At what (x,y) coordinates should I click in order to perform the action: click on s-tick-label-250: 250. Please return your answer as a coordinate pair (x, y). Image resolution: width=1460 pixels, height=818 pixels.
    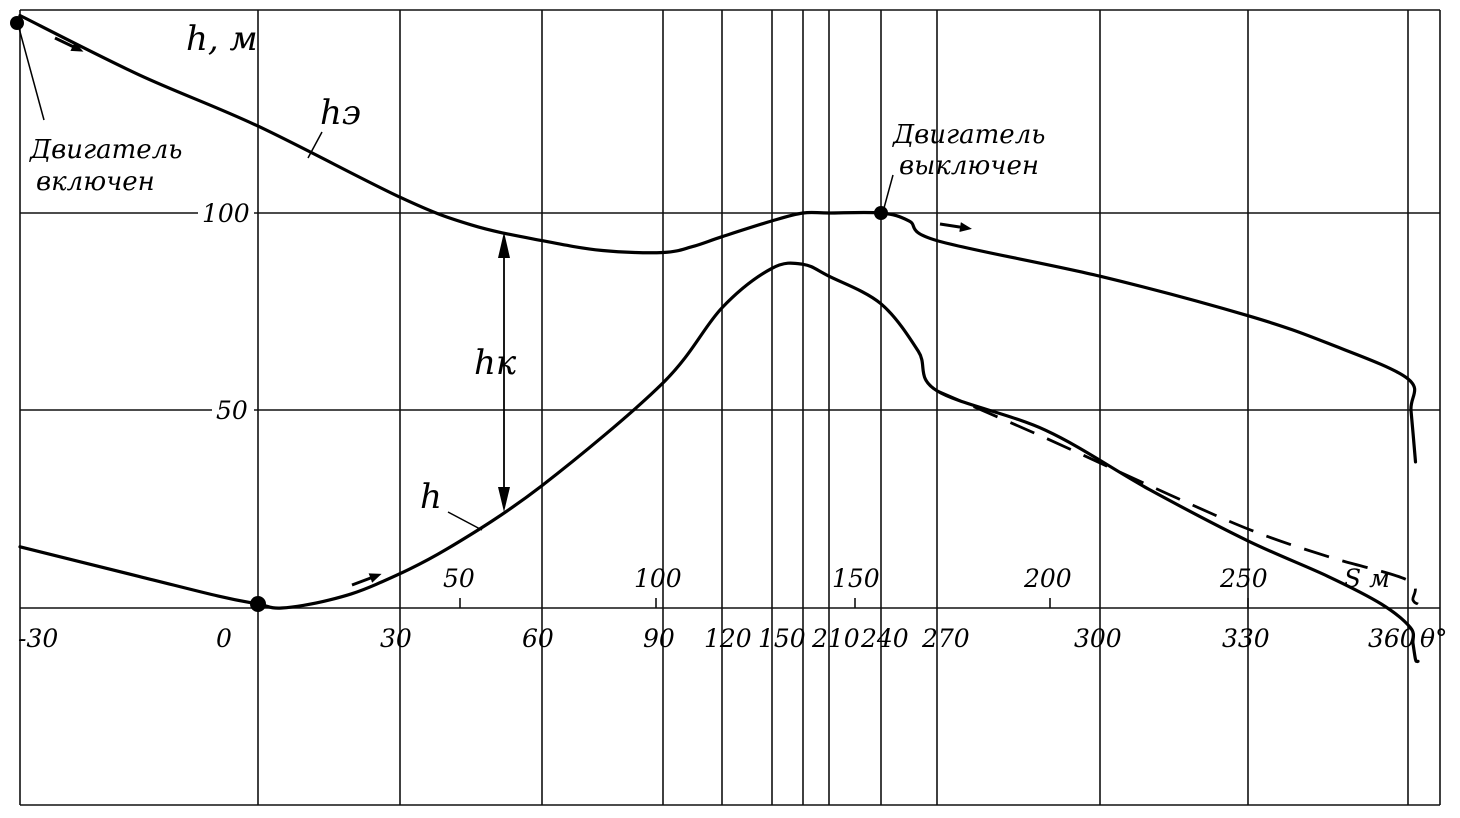
    Looking at the image, I should click on (1243, 578).